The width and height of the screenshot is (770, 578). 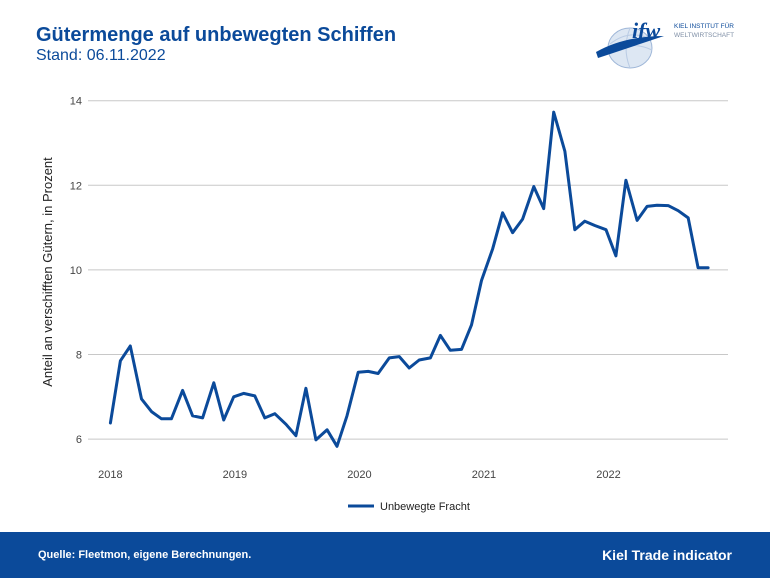 I want to click on y-tick-label-10: 10, so click(x=76, y=271).